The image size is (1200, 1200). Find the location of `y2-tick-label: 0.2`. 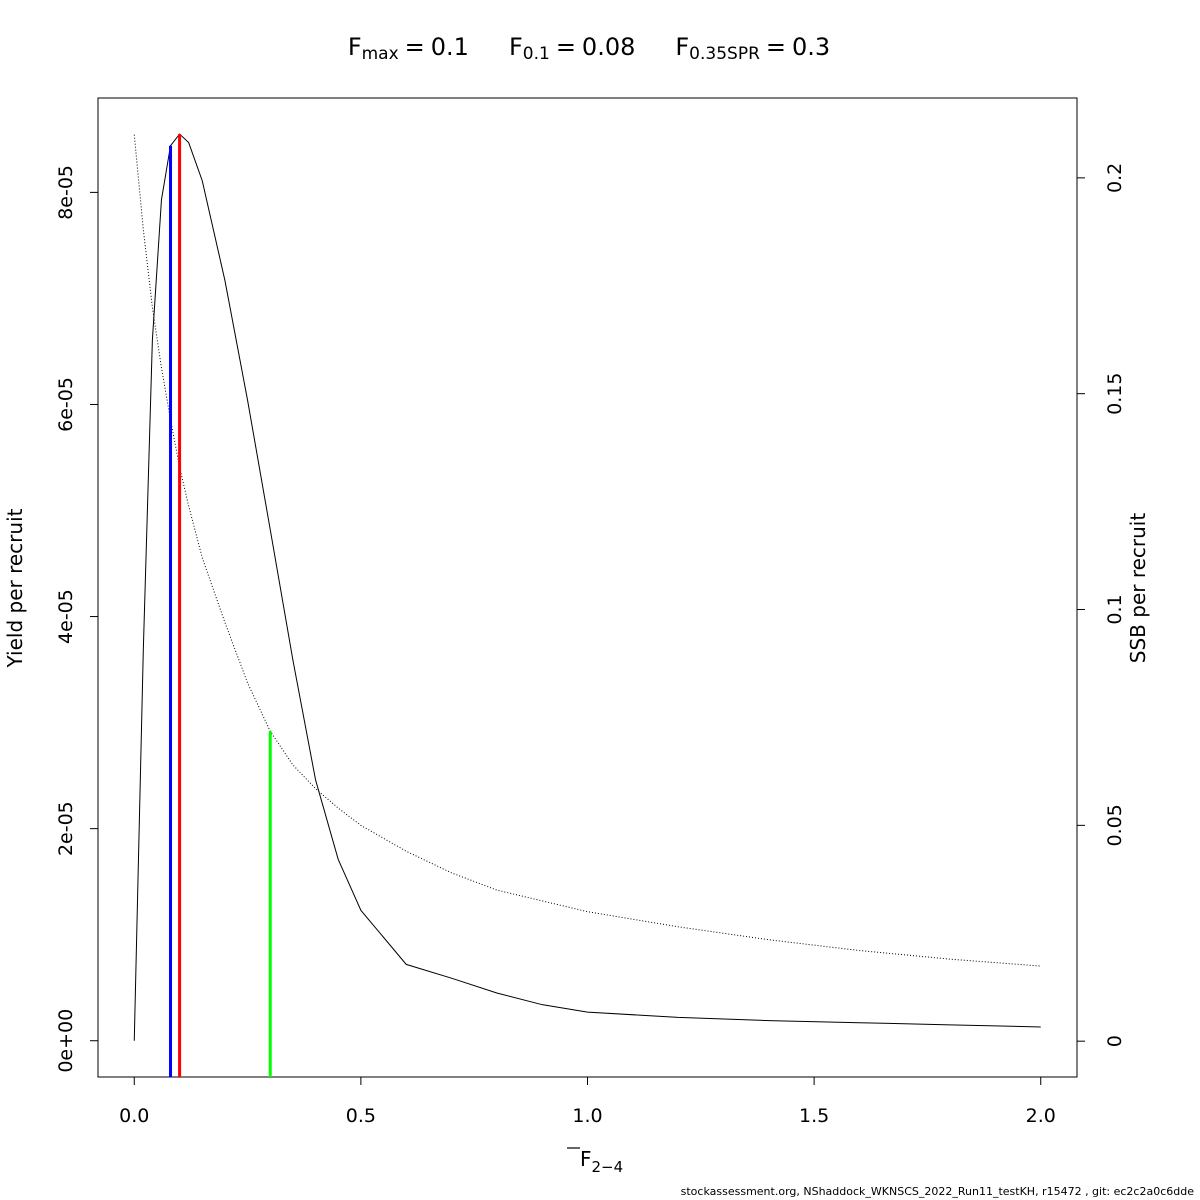

y2-tick-label: 0.2 is located at coordinates (1115, 178).